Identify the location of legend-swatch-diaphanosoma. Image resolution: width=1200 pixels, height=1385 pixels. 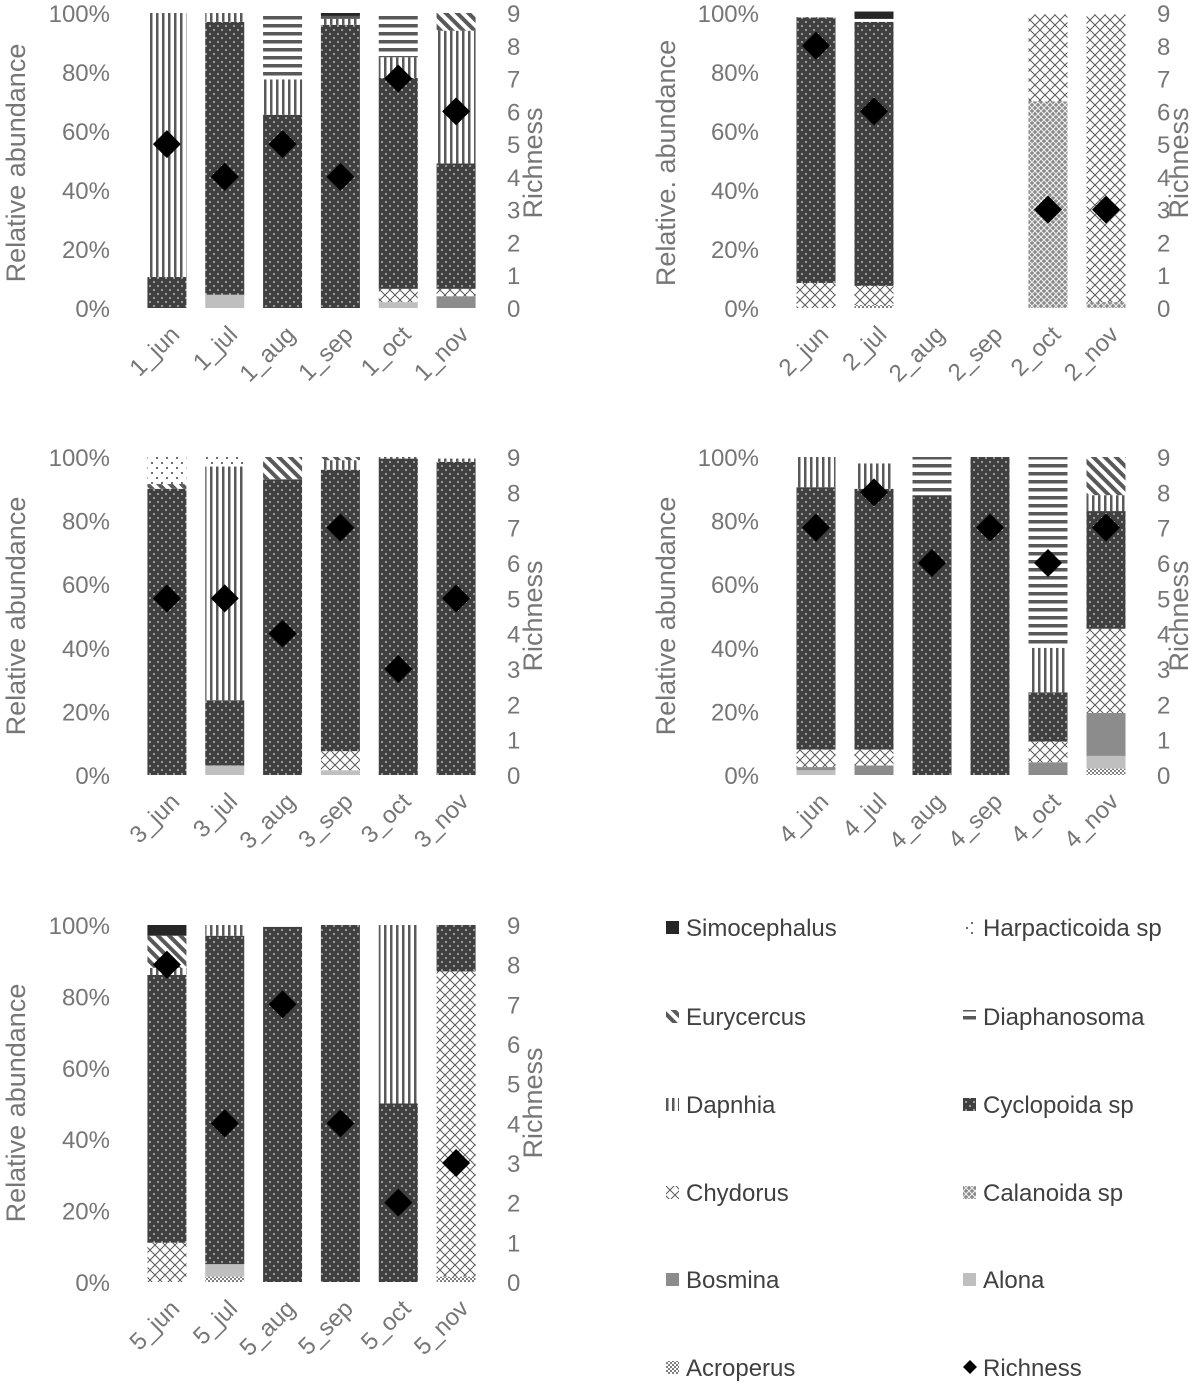
(969, 1016).